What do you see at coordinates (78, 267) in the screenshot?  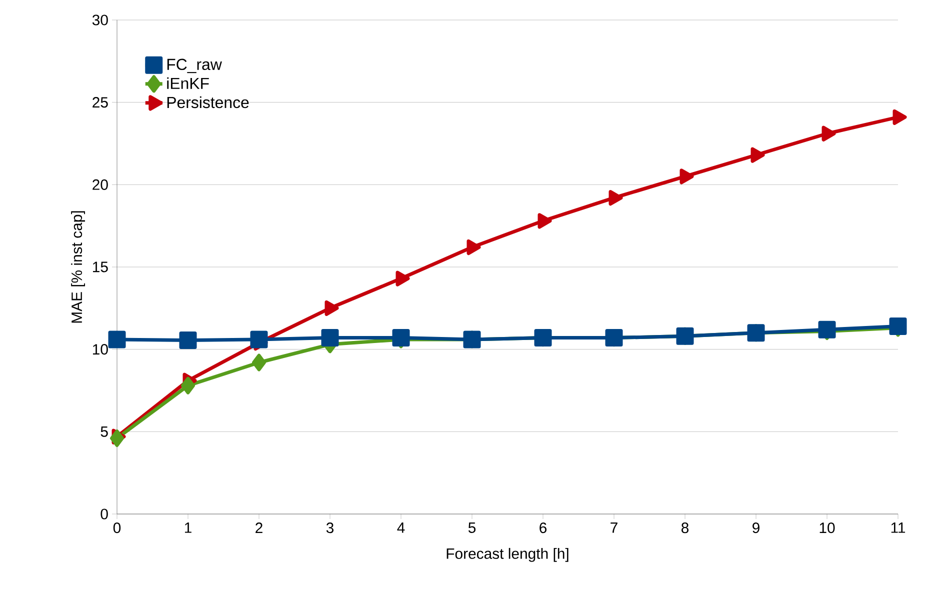 I see `y-axis-title: MAE [% inst cap]` at bounding box center [78, 267].